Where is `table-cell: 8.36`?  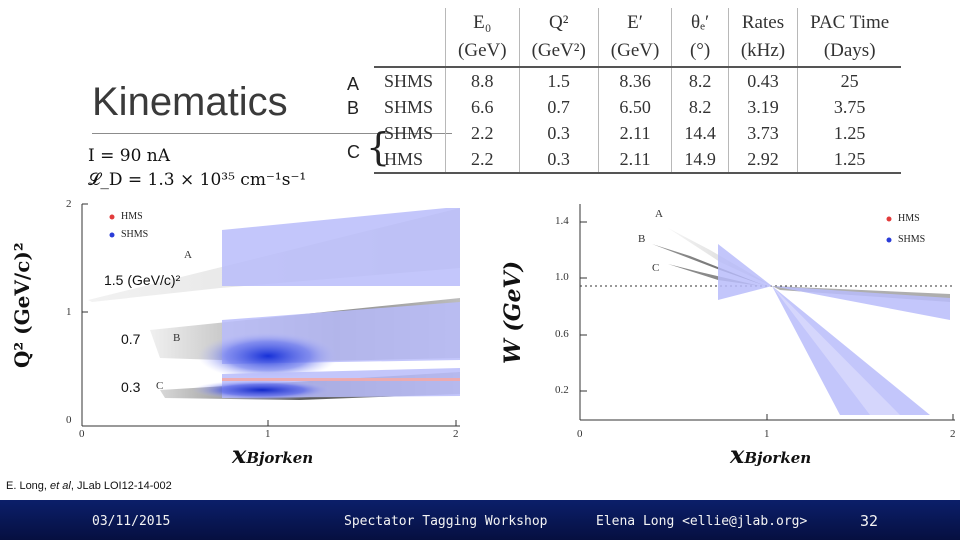 table-cell: 8.36 is located at coordinates (634, 80).